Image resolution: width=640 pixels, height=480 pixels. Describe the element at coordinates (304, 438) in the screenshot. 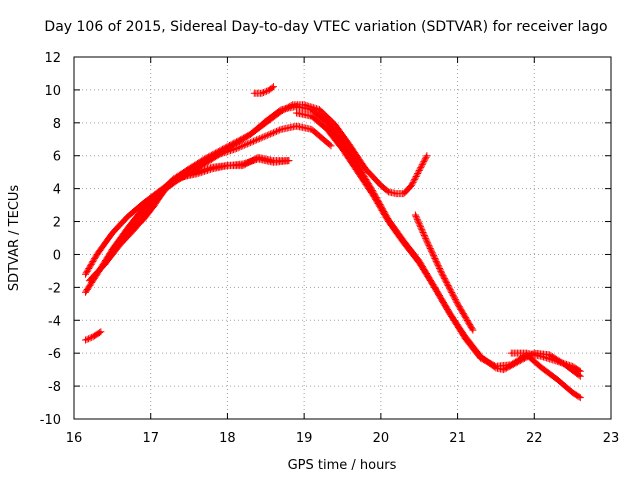

I see `x-tick-label: 19` at that location.